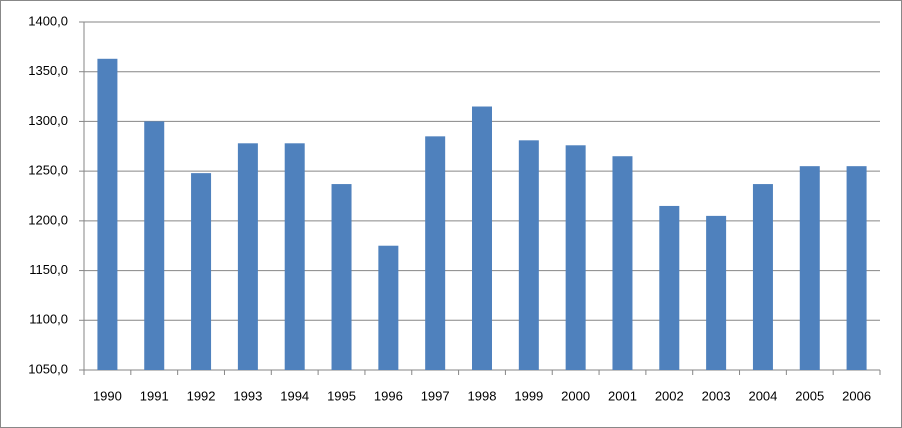 The image size is (902, 428). Describe the element at coordinates (201, 395) in the screenshot. I see `x-tick-label: 1992` at that location.